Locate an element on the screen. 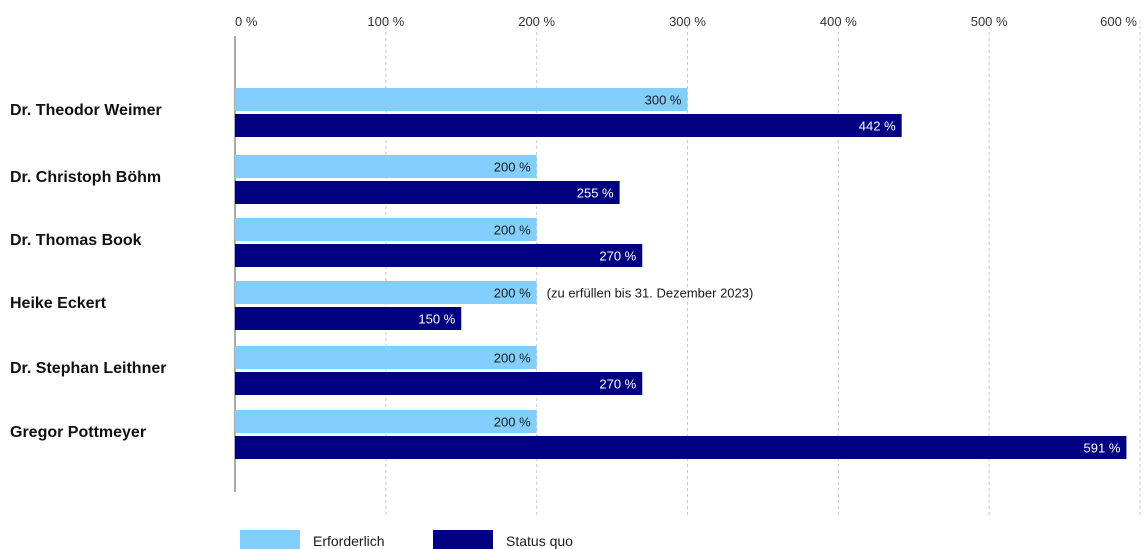 The image size is (1146, 549). legend-label: Status quo is located at coordinates (539, 541).